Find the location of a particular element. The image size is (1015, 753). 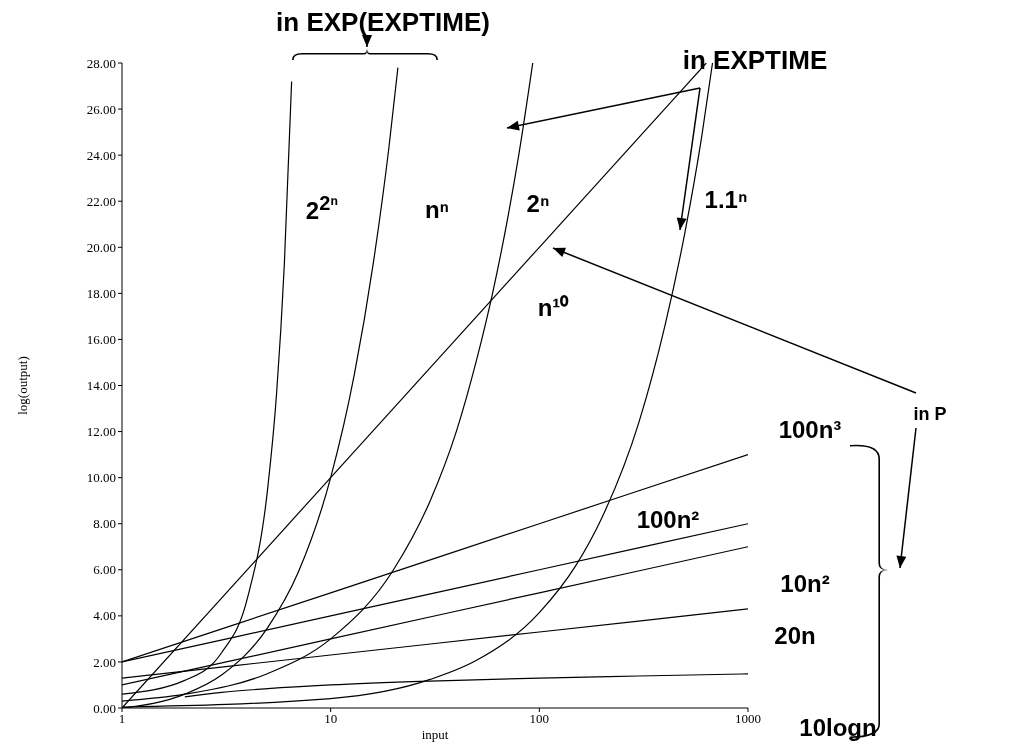

y-tick-label: 14.00 is located at coordinates (101, 386).